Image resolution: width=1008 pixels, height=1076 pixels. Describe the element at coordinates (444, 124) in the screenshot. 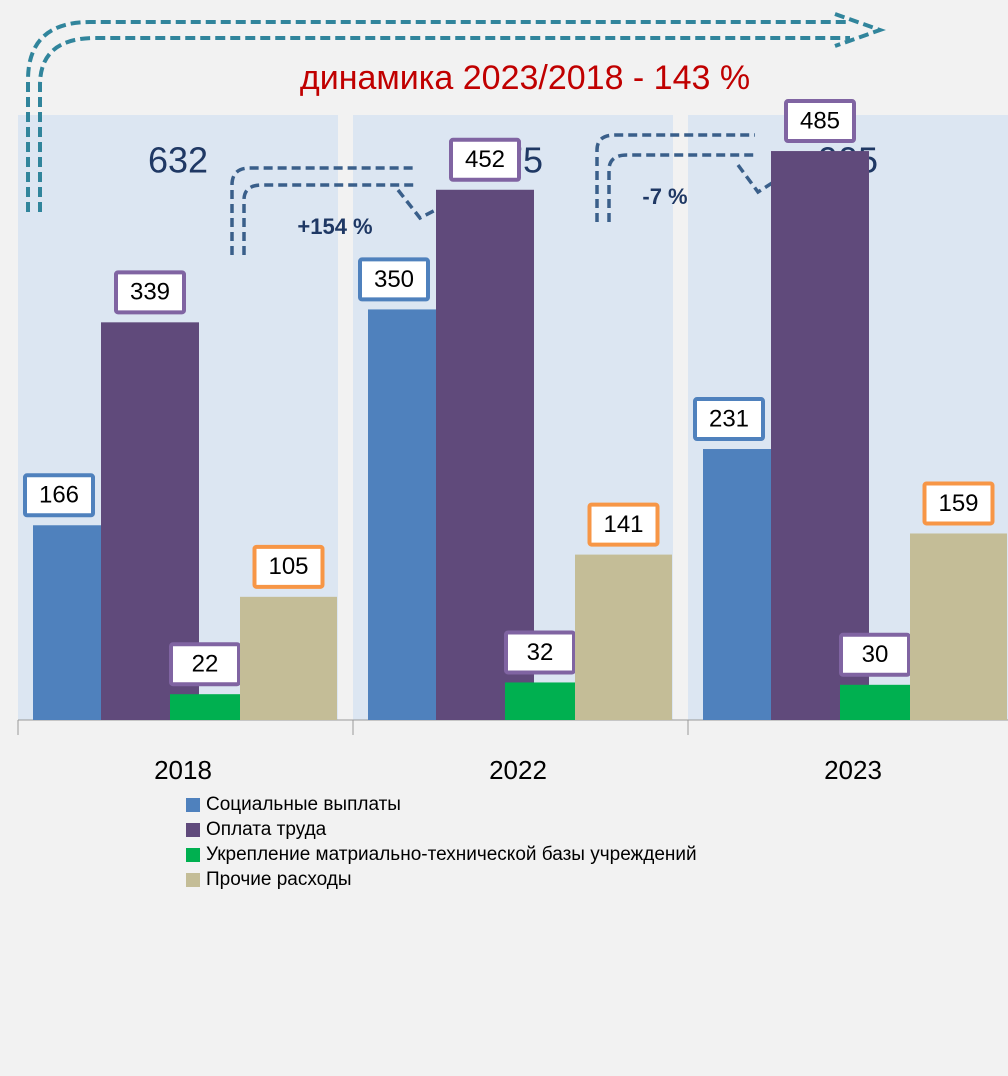

I see `arrow-inner` at that location.